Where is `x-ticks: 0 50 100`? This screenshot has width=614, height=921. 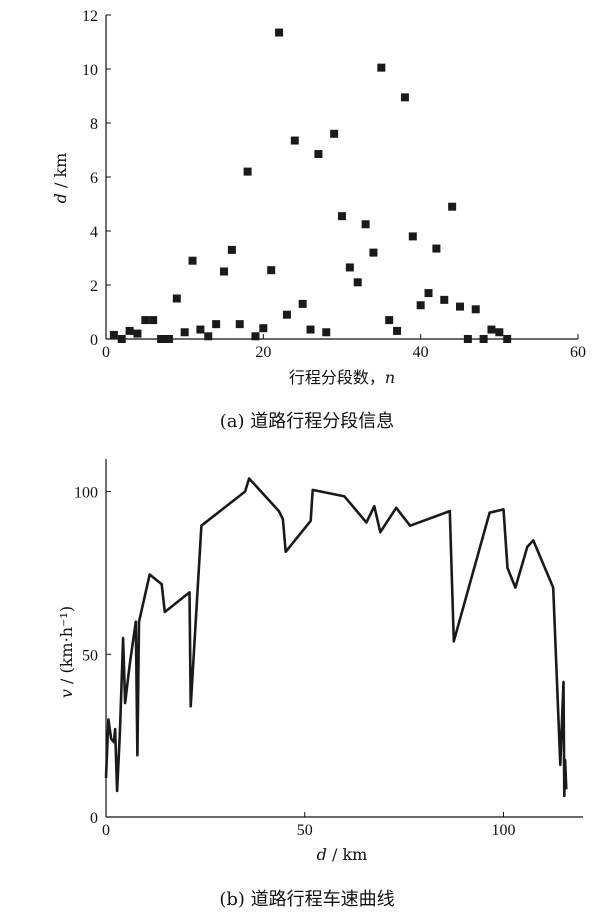 x-ticks: 0 50 100 is located at coordinates (309, 825).